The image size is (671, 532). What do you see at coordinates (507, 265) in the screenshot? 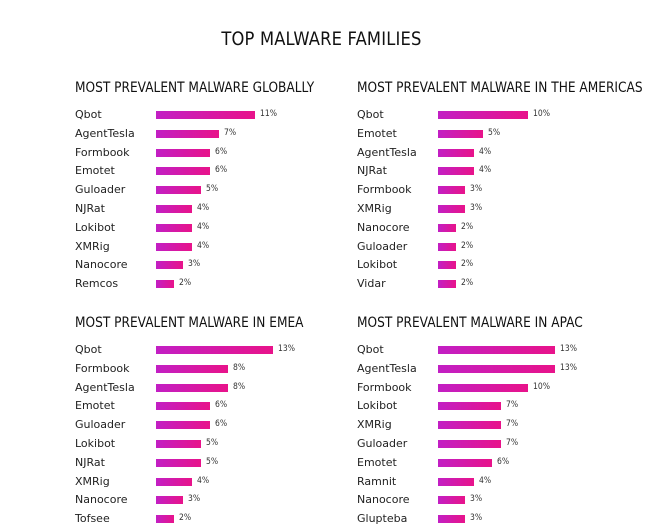
I see `bar-row: Lokibot 2%` at bounding box center [507, 265].